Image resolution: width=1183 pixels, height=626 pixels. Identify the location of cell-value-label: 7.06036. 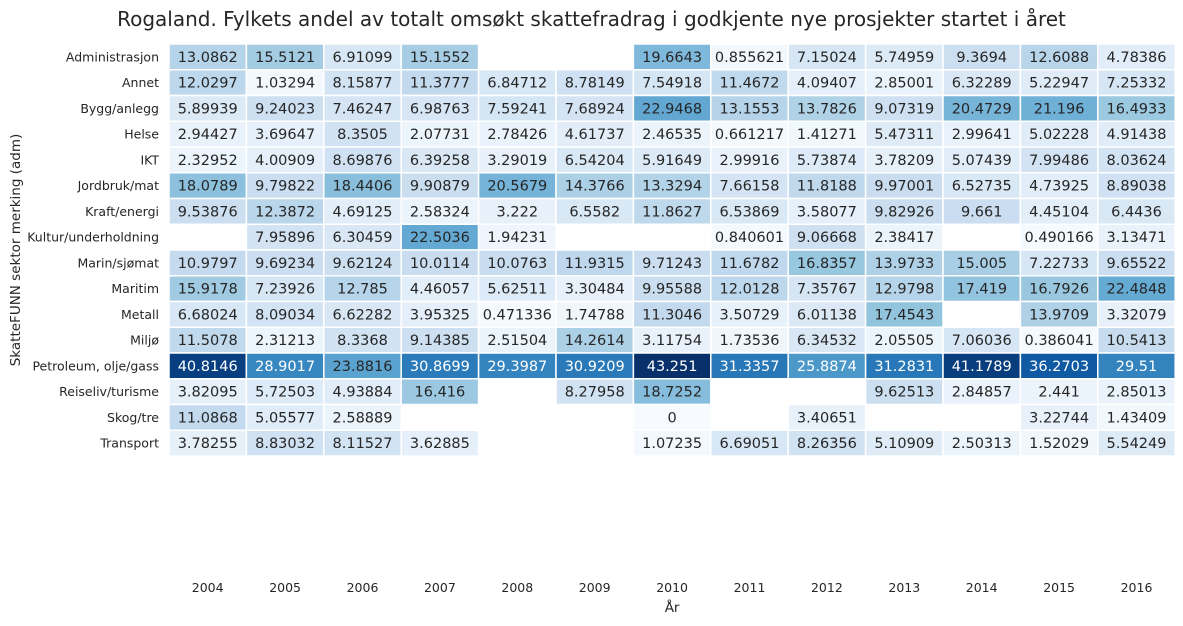
(982, 341).